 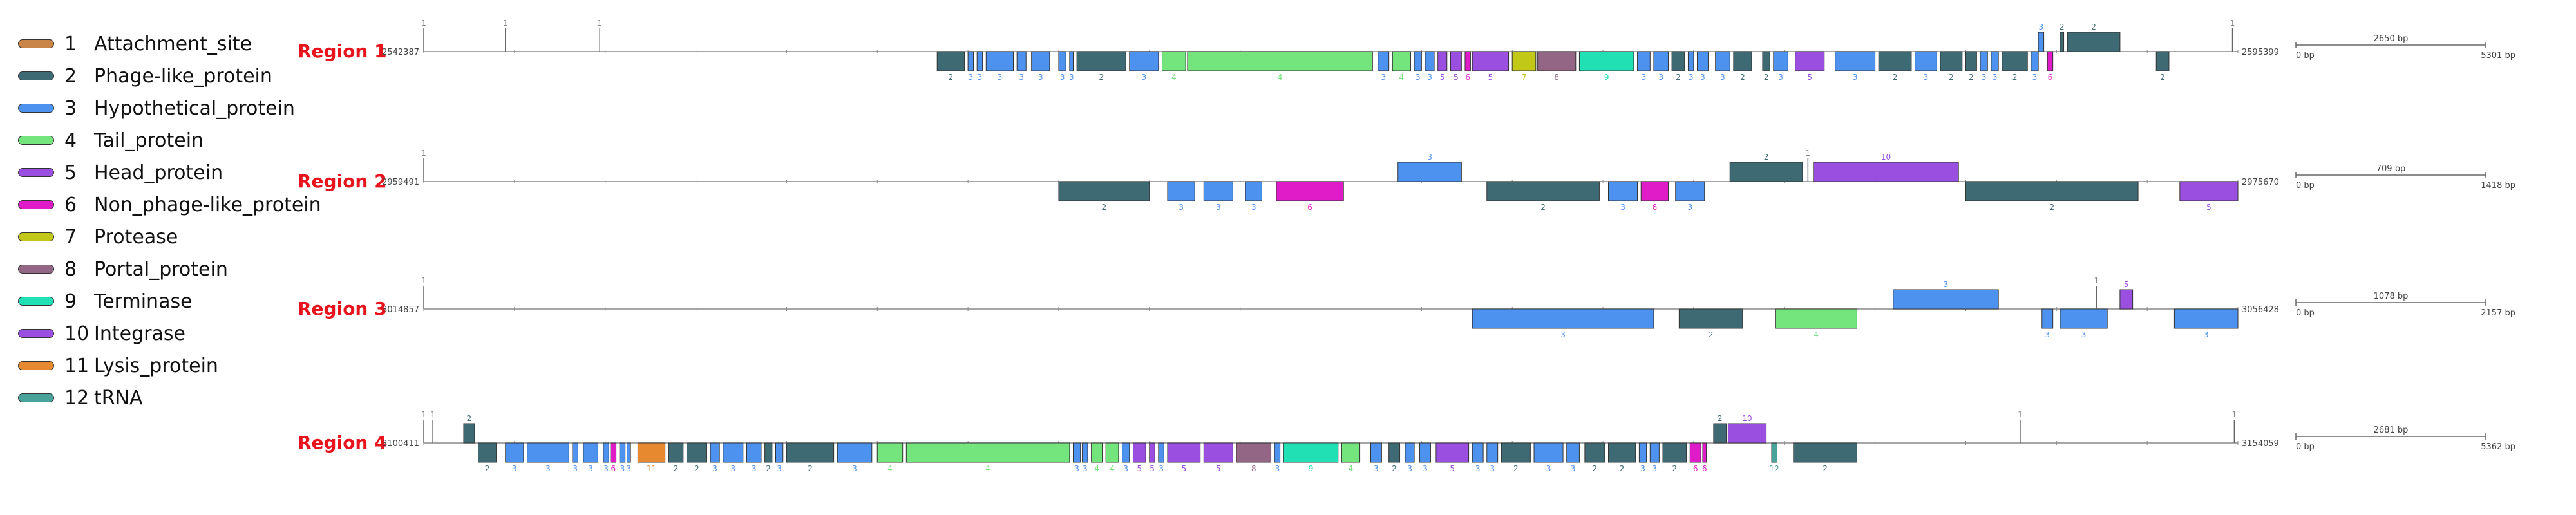 I want to click on legend-number: 12, so click(x=77, y=398).